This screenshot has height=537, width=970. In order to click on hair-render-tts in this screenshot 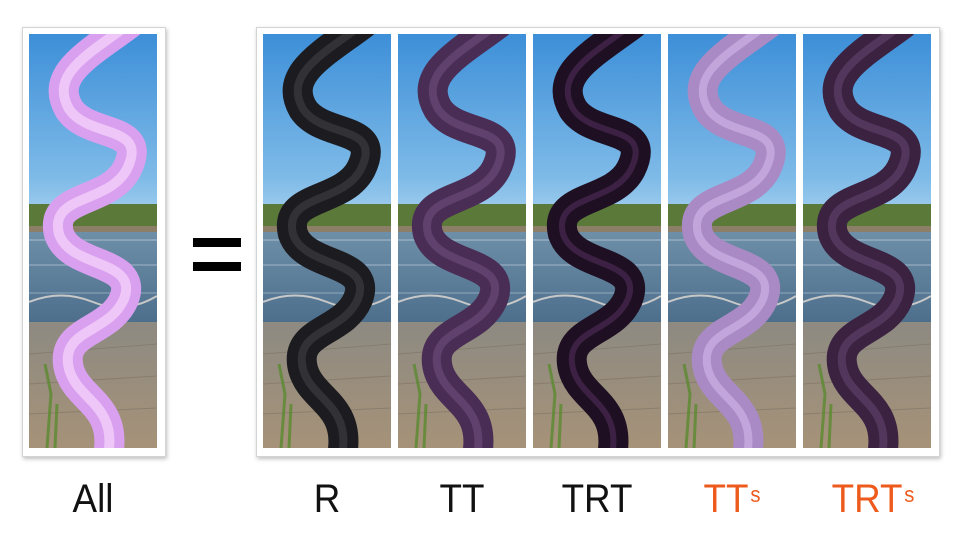, I will do `click(732, 241)`.